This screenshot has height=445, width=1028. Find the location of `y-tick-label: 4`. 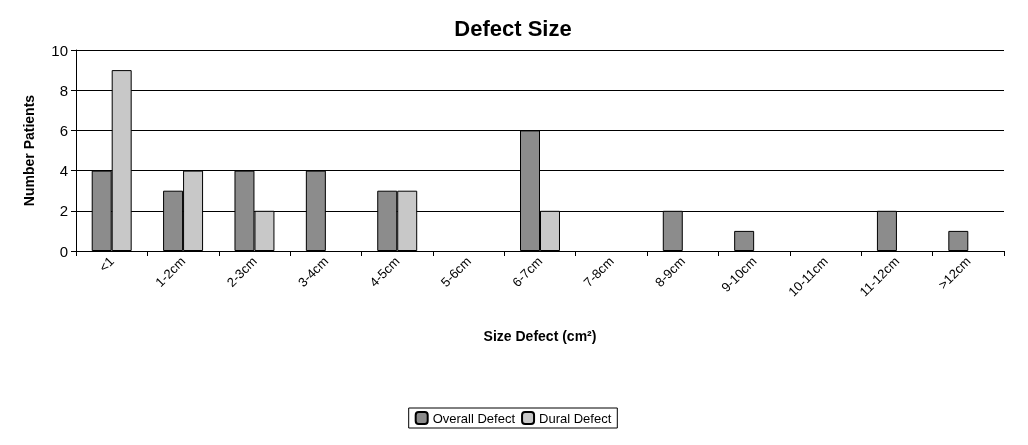

y-tick-label: 4 is located at coordinates (63, 171).